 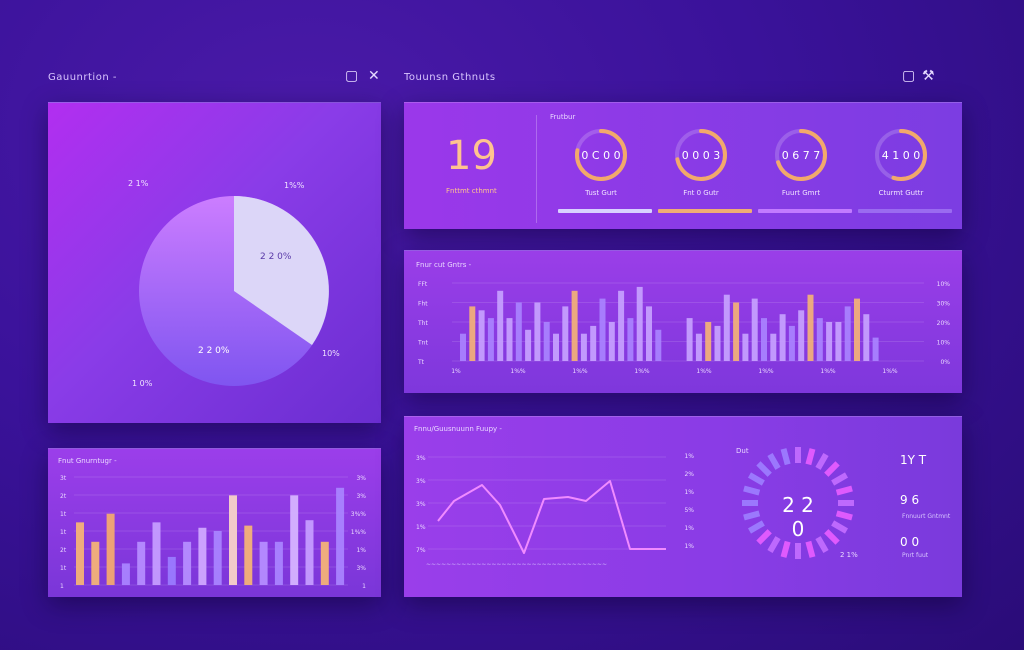 I want to click on stat-1-value: 1Y T, so click(x=913, y=460).